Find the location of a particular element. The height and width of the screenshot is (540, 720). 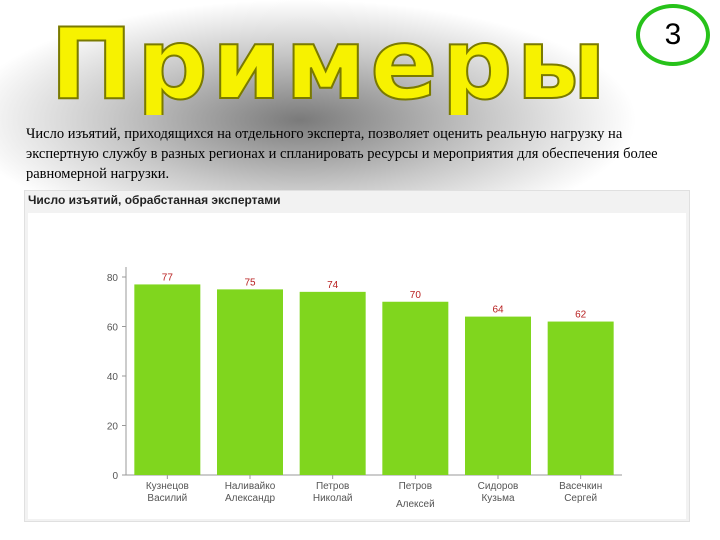

bar-value-label: 75 is located at coordinates (250, 282).